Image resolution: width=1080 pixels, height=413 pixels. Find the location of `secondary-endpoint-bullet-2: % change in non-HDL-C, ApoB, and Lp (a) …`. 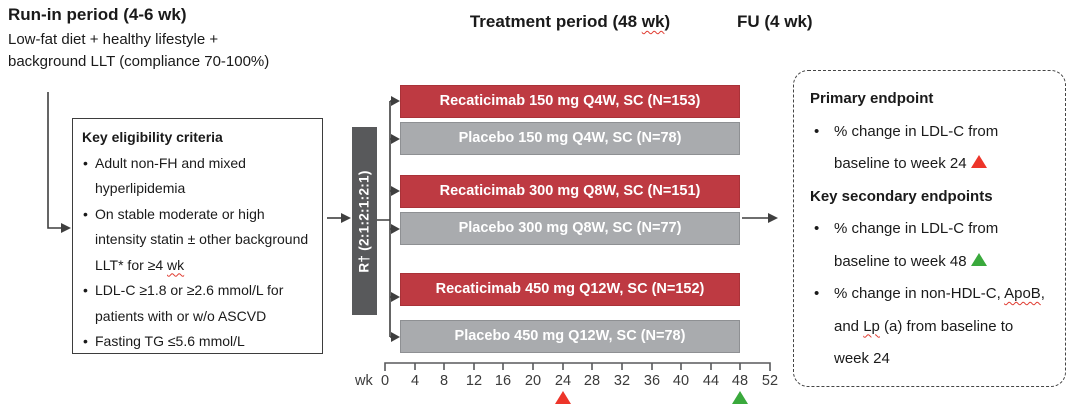

secondary-endpoint-bullet-2: % change in non-HDL-C, ApoB, and Lp (a) … is located at coordinates (930, 327).